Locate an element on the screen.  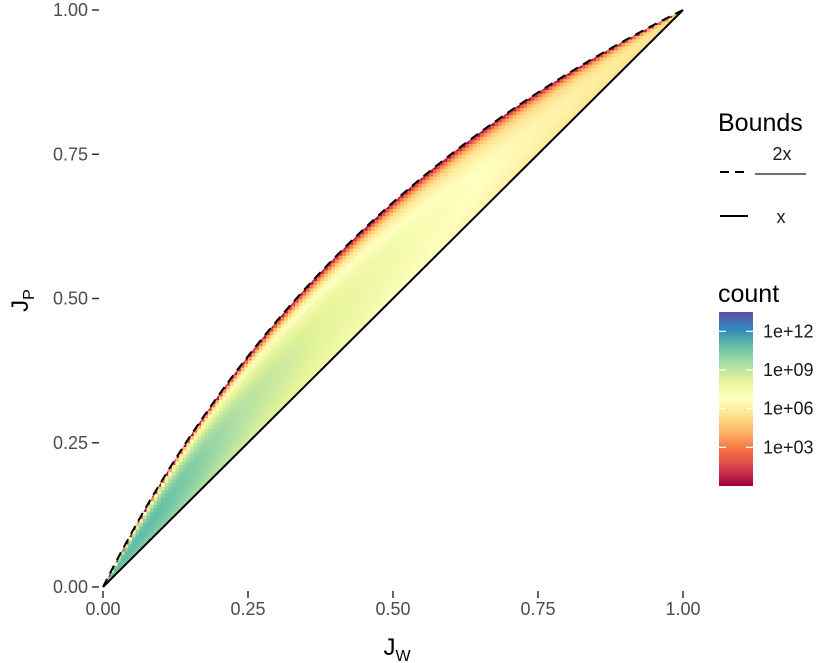
bounds-legend-title: Bounds is located at coordinates (760, 123).